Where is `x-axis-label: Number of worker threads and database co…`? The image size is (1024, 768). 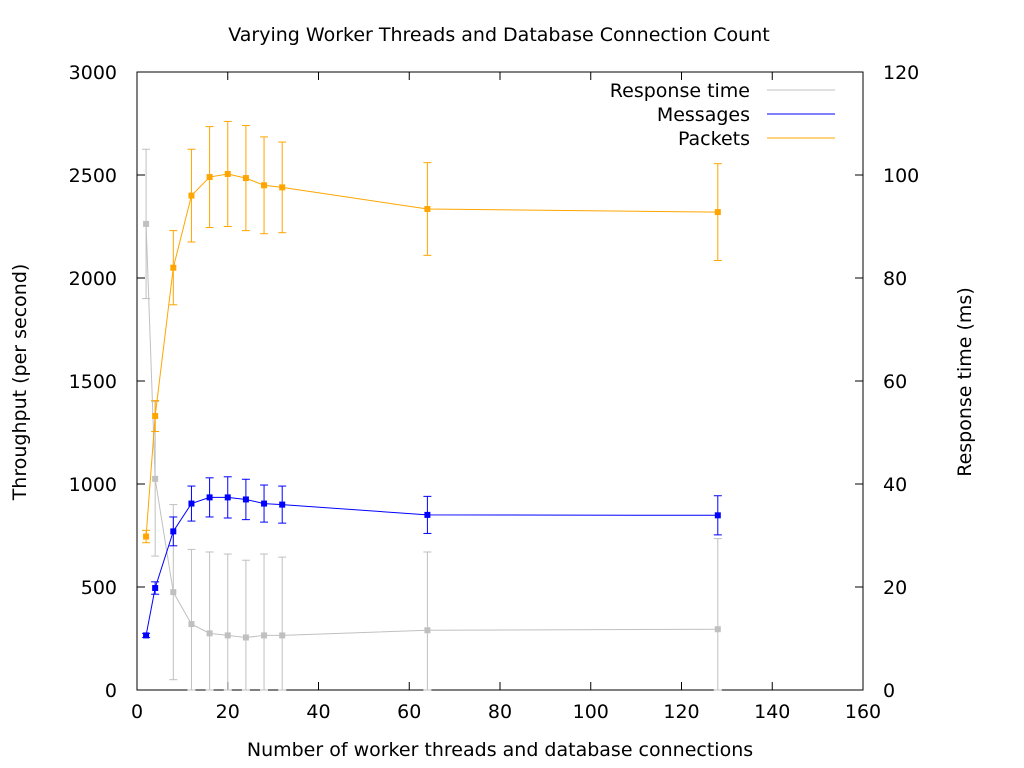 x-axis-label: Number of worker threads and database co… is located at coordinates (500, 750).